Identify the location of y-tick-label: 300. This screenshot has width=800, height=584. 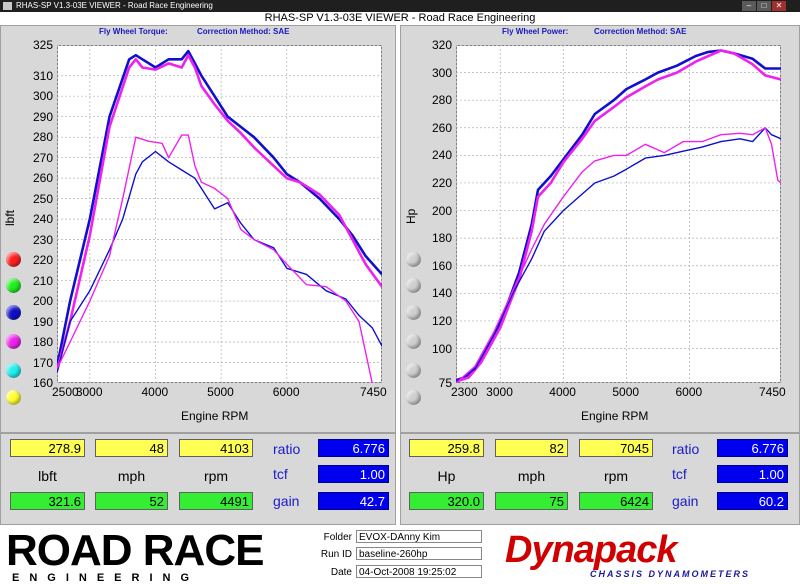
(42, 96).